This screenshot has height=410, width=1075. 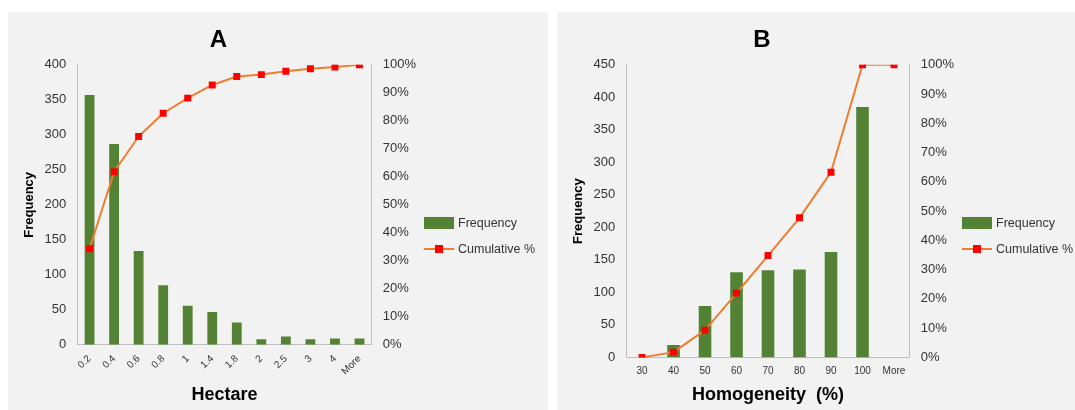 What do you see at coordinates (280, 361) in the screenshot?
I see `x-tick-label: 2.5` at bounding box center [280, 361].